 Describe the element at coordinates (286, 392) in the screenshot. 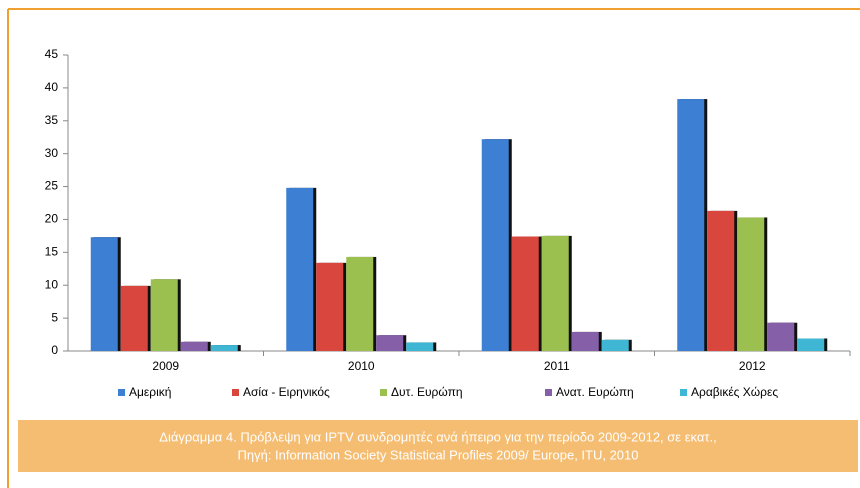

I see `legend-label: Ασία - Ειρηνικός` at that location.